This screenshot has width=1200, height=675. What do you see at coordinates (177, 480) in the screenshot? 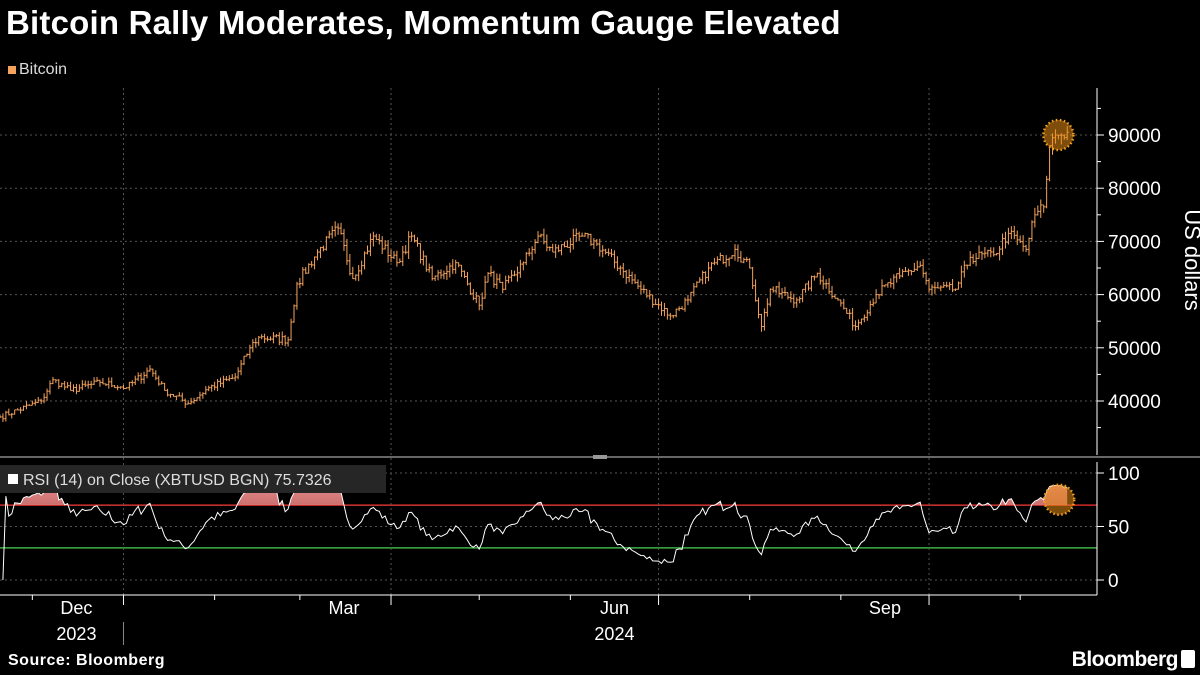
I see `rsi-legend-label: RSI (14) on Close (XBTUSD BGN) 75.7326` at bounding box center [177, 480].